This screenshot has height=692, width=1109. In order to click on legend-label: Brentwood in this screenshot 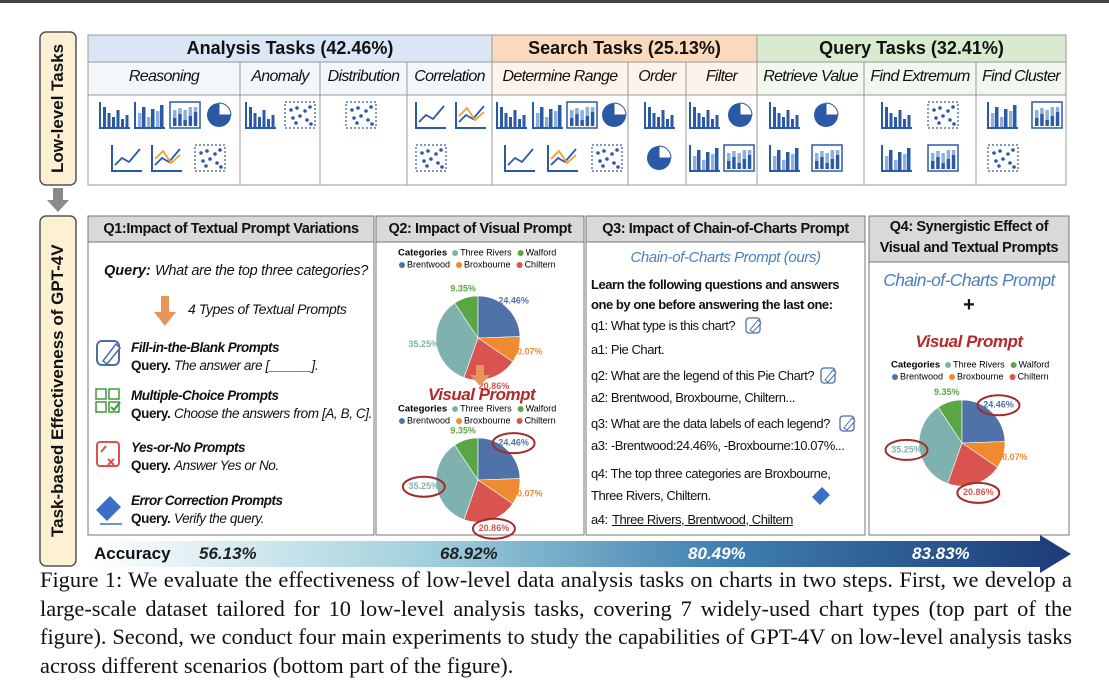, I will do `click(921, 376)`.